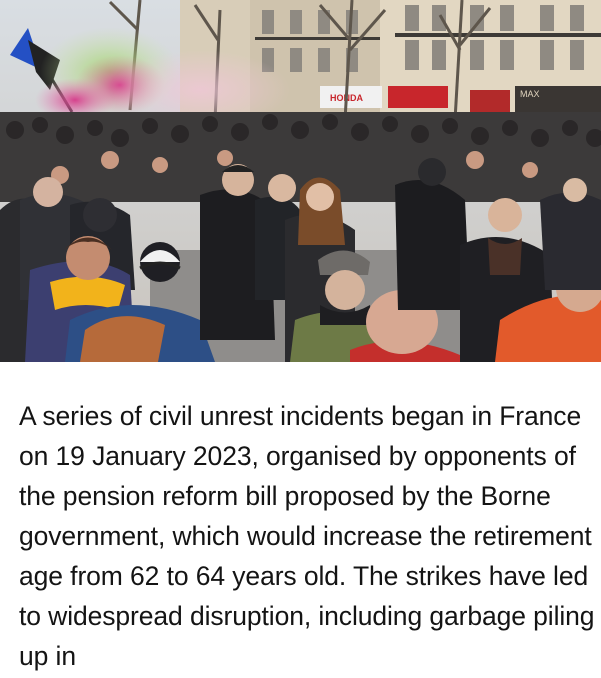  What do you see at coordinates (162, 78) in the screenshot?
I see `smoke` at bounding box center [162, 78].